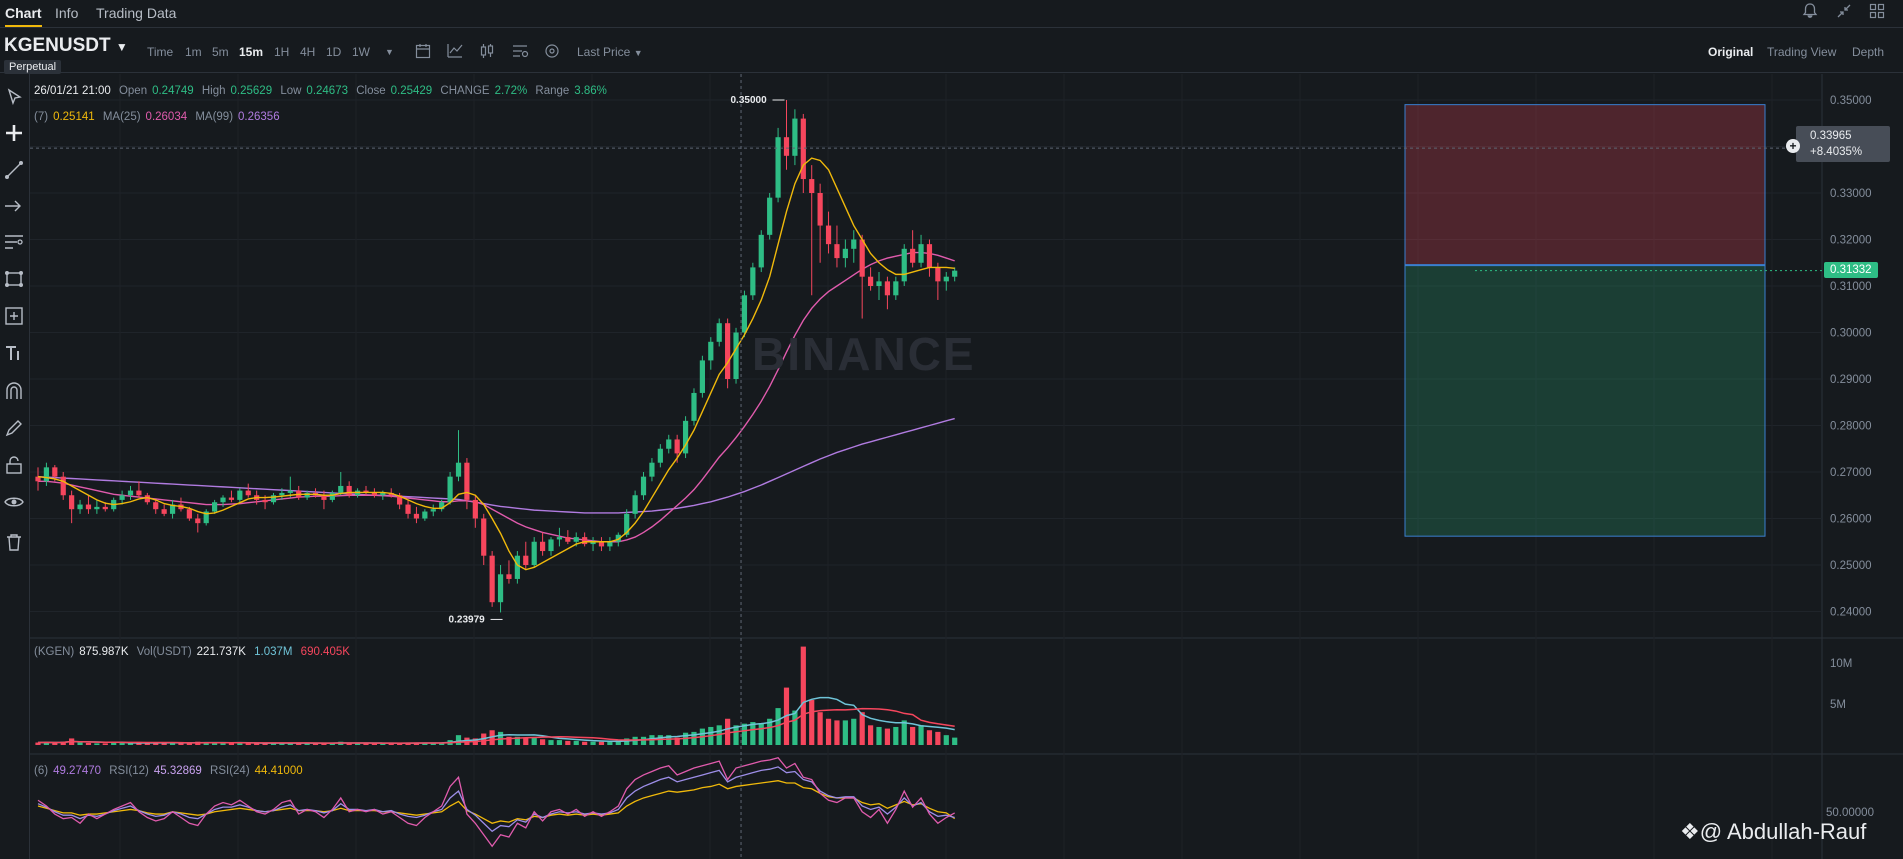 The image size is (1903, 859). I want to click on interval-time: Time, so click(160, 52).